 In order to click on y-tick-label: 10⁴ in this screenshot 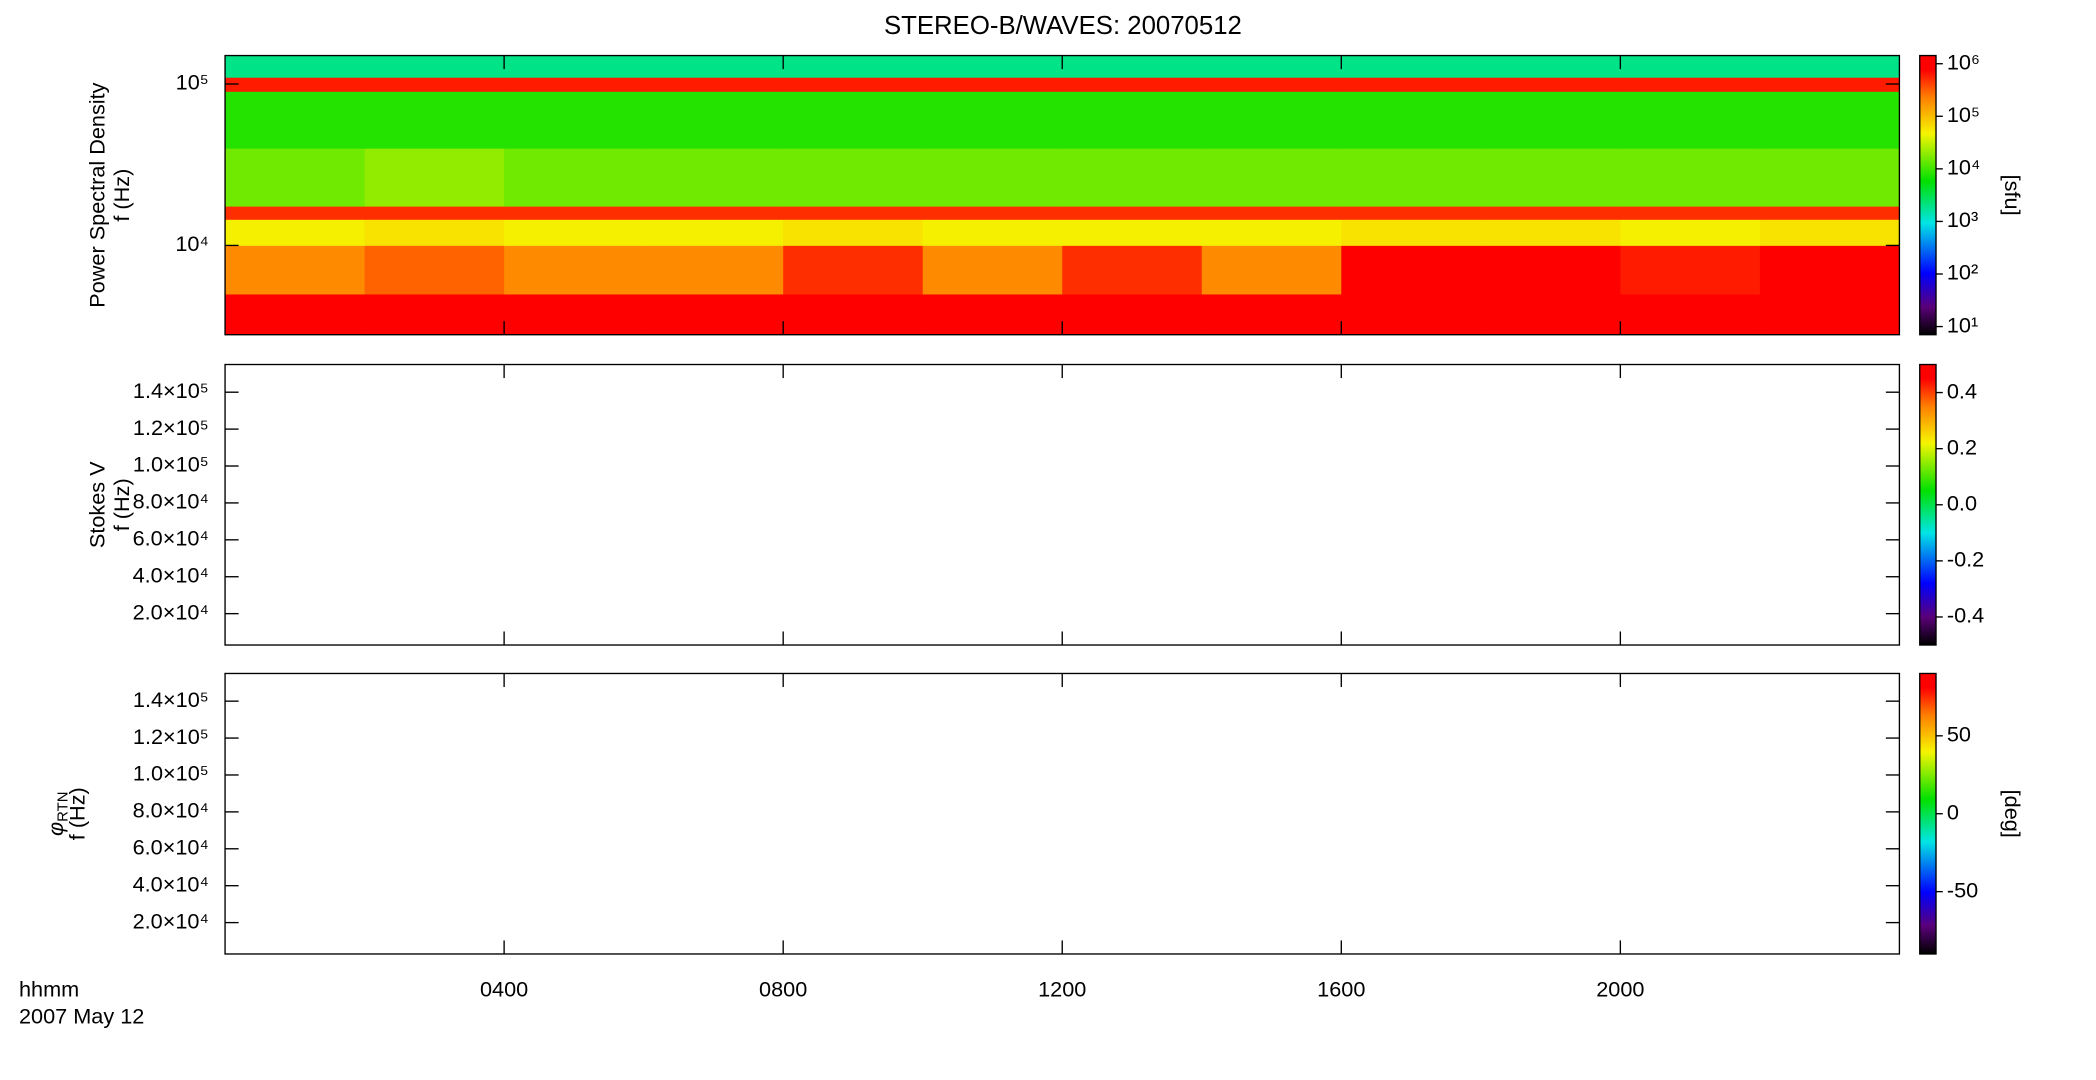, I will do `click(191, 243)`.